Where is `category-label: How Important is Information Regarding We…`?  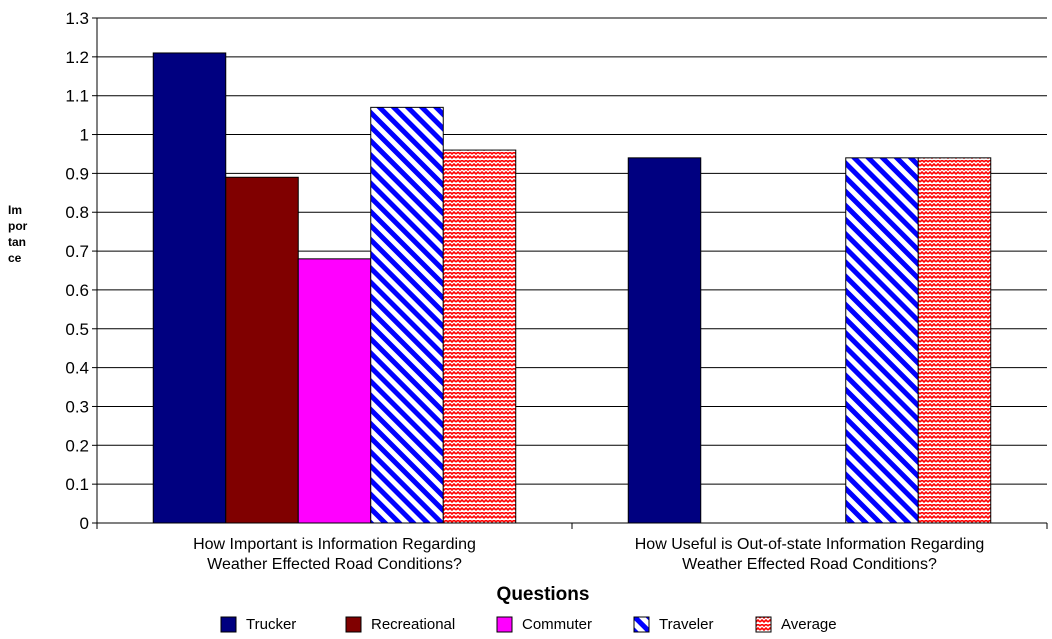 category-label: How Important is Information Regarding We… is located at coordinates (334, 554).